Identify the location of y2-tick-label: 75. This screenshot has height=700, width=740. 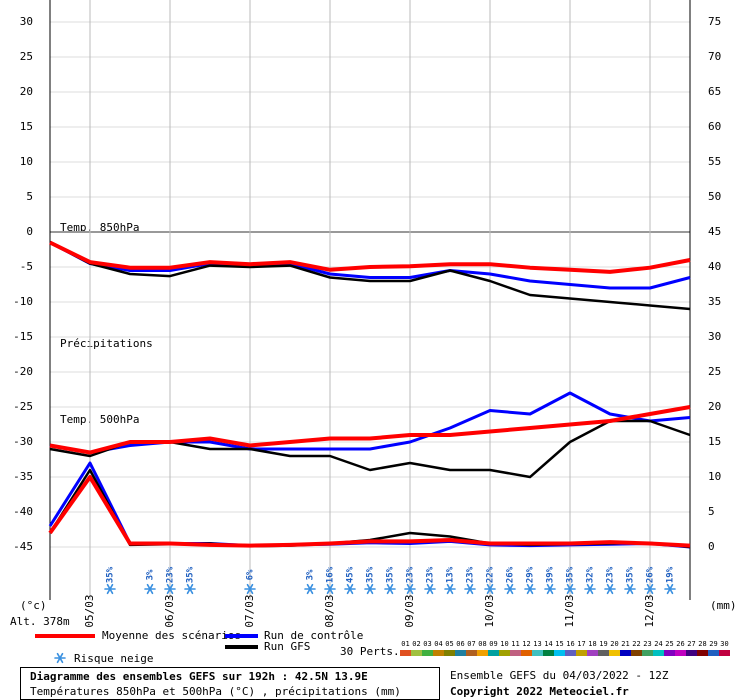
(714, 21).